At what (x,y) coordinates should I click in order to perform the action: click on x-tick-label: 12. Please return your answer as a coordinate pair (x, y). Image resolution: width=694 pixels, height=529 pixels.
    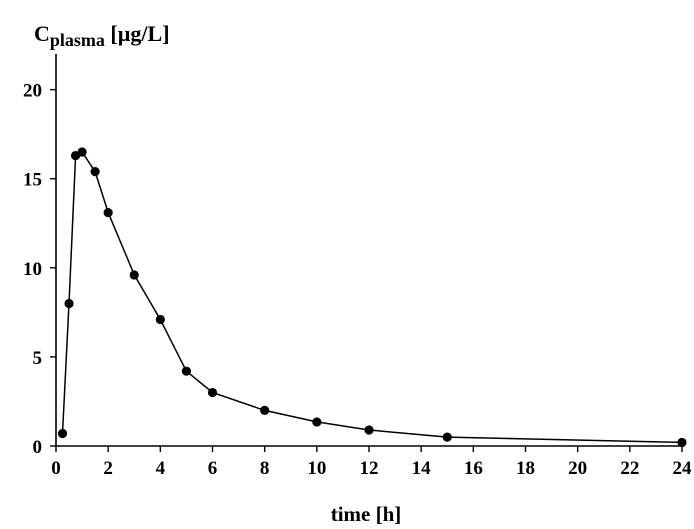
    Looking at the image, I should click on (369, 468).